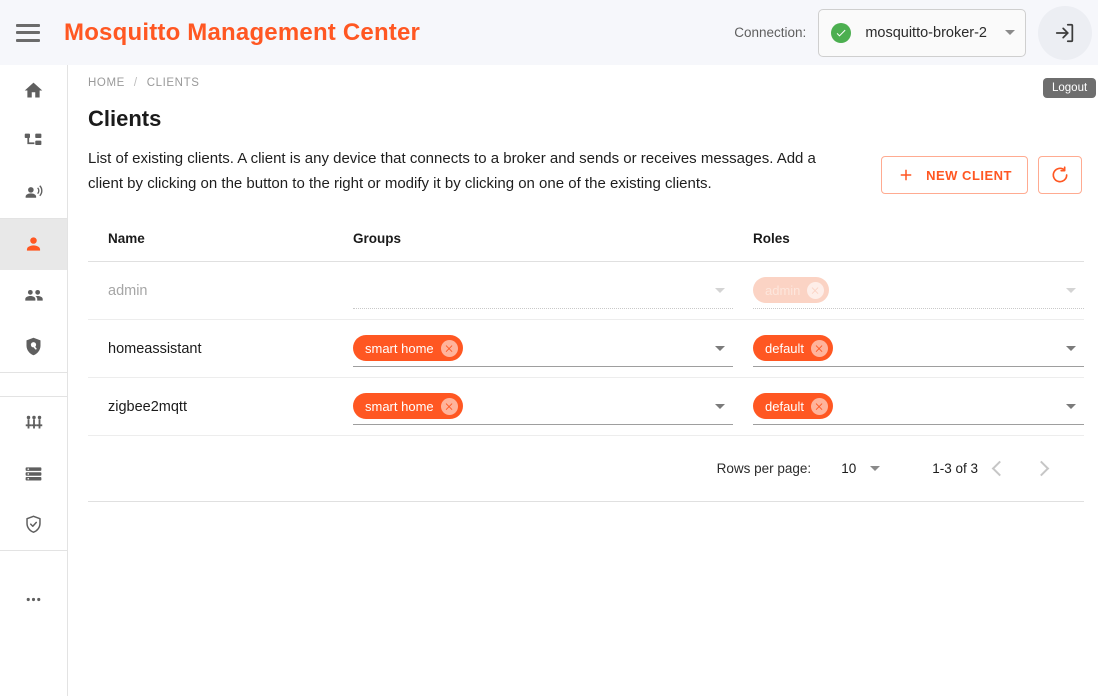 Image resolution: width=1098 pixels, height=696 pixels. I want to click on connection-select: mosquitto-broker-2, so click(922, 32).